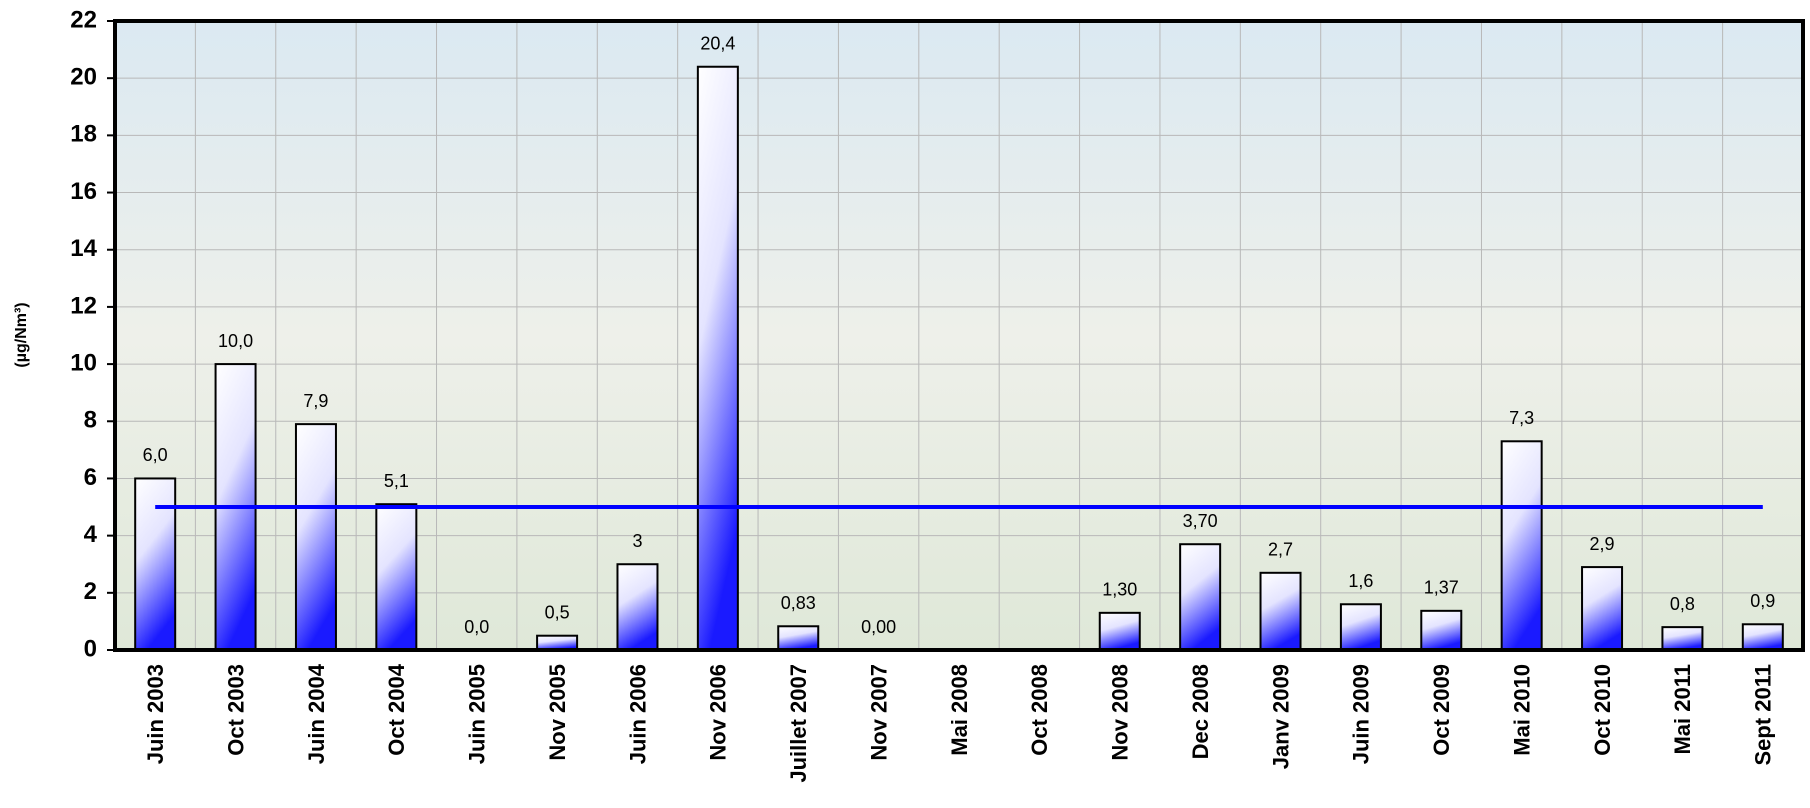  Describe the element at coordinates (90, 591) in the screenshot. I see `y-tick-label: 2` at that location.